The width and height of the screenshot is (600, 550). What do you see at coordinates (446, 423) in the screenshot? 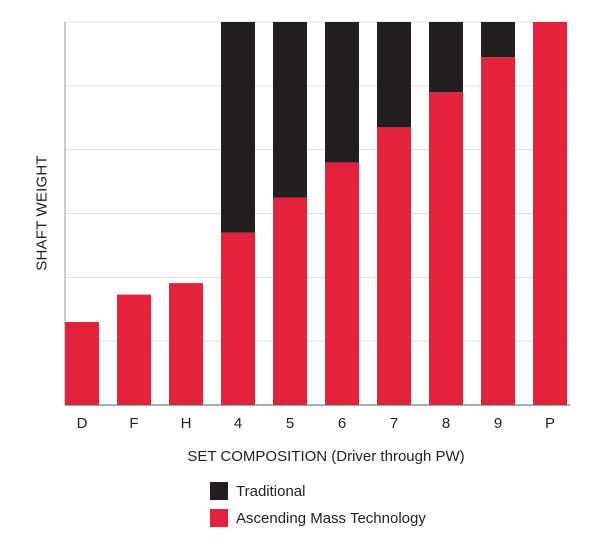
I see `x-tick-label: 8` at bounding box center [446, 423].